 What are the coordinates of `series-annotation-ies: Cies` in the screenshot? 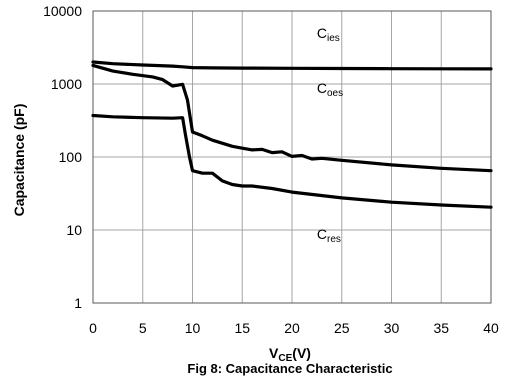 It's located at (328, 34).